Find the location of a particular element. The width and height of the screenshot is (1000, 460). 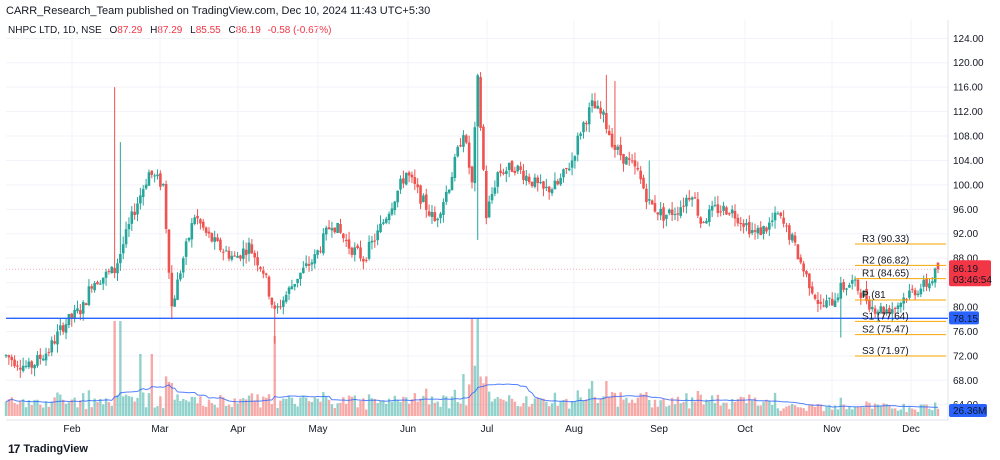

symbol-name: NHPC LTD, 1D, NSE is located at coordinates (55, 30).